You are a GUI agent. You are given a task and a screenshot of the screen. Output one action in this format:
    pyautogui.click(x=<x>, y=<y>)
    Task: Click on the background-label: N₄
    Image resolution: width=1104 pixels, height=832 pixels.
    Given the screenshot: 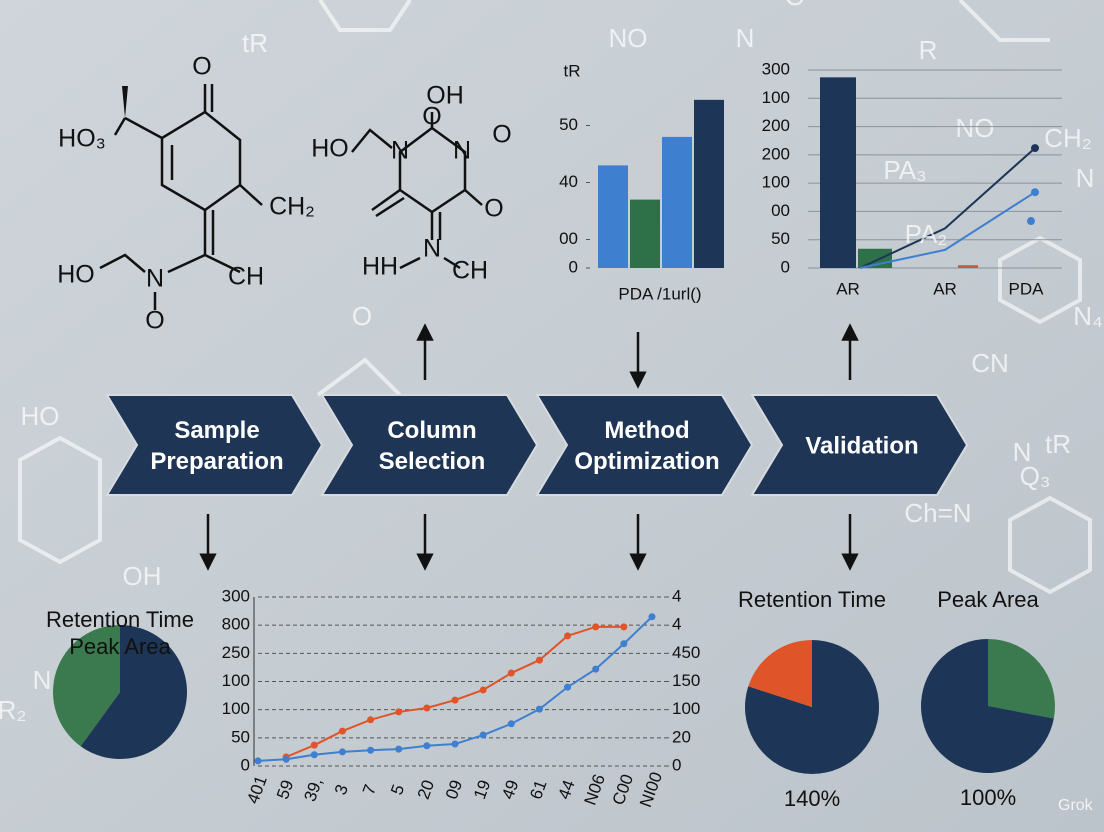 What is the action you would take?
    pyautogui.click(x=1087, y=316)
    